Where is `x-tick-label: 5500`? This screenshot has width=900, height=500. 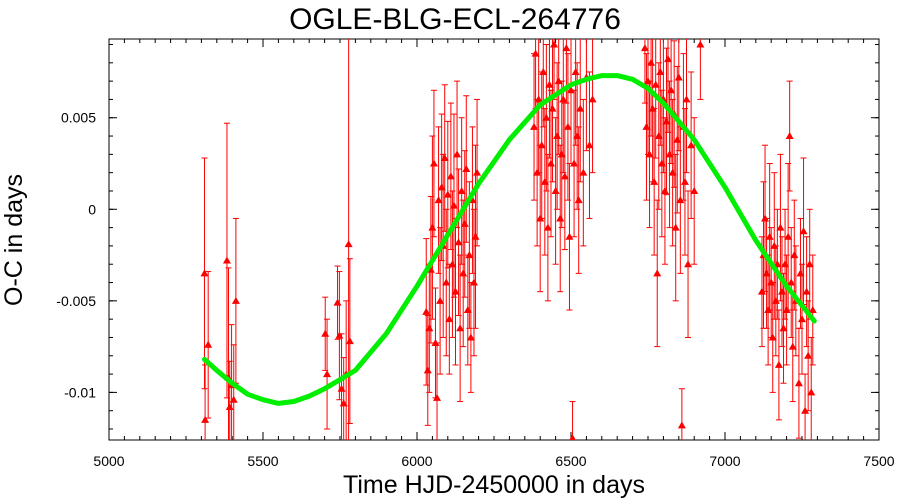 x-tick-label: 5500 is located at coordinates (262, 461).